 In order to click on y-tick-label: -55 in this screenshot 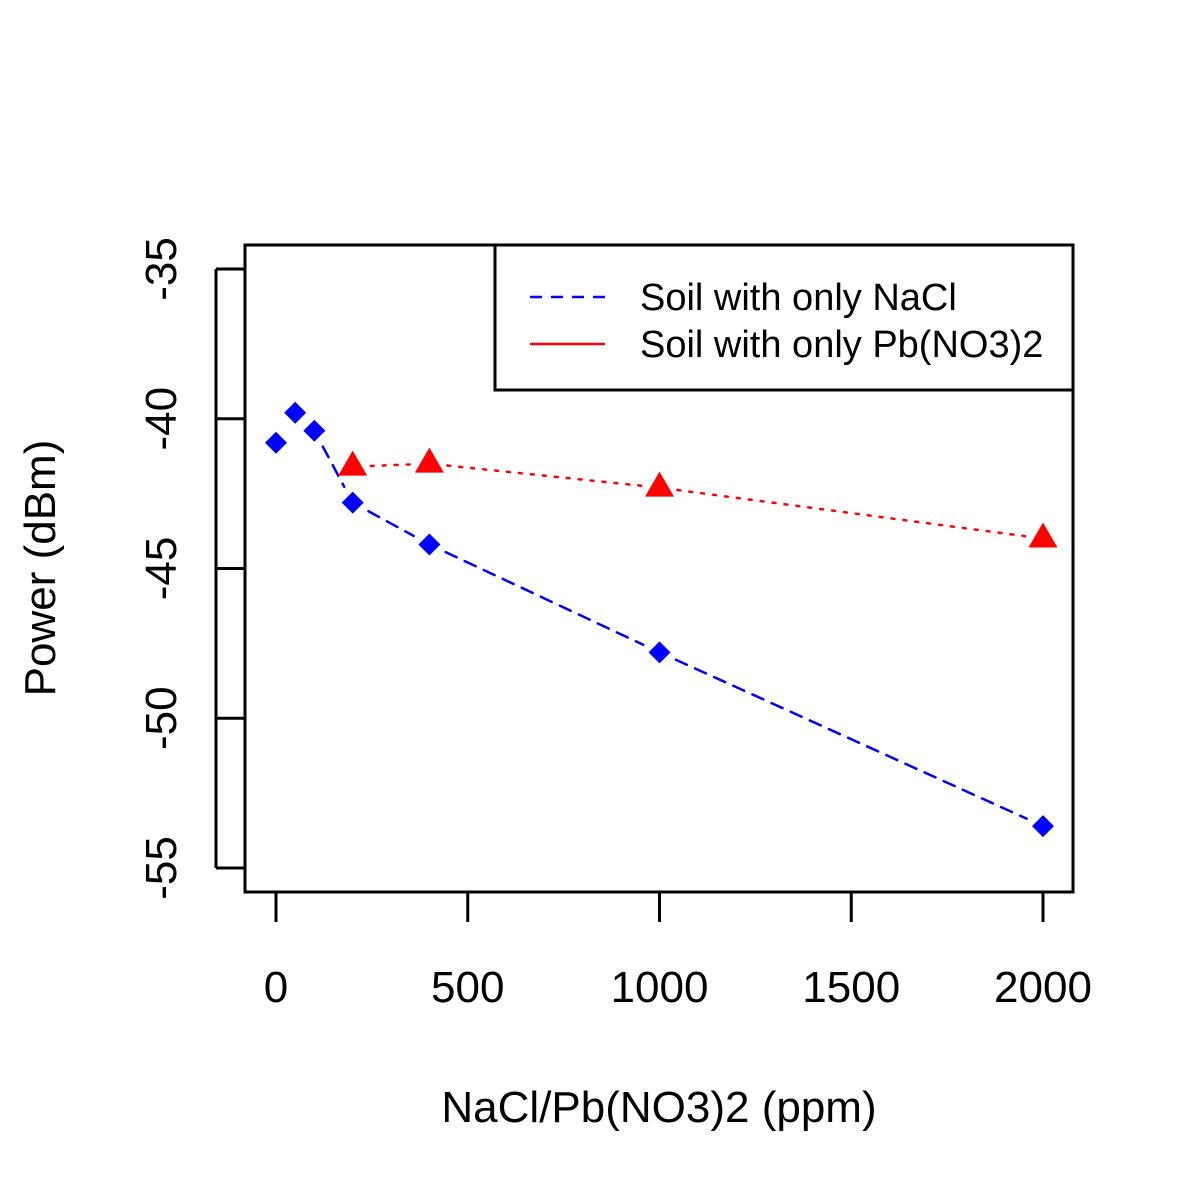, I will do `click(161, 868)`.